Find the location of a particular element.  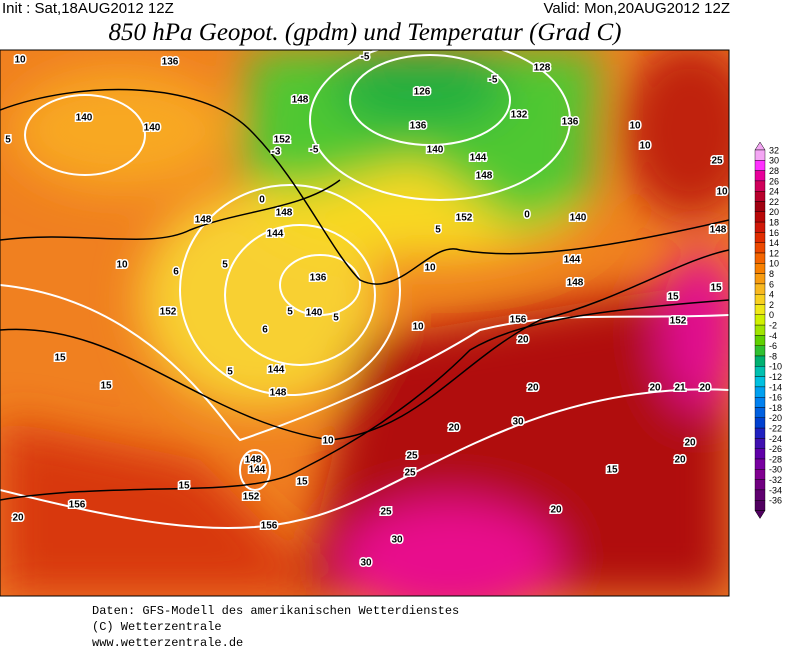

footer-line: (C) Wetterzentrale is located at coordinates (157, 627).